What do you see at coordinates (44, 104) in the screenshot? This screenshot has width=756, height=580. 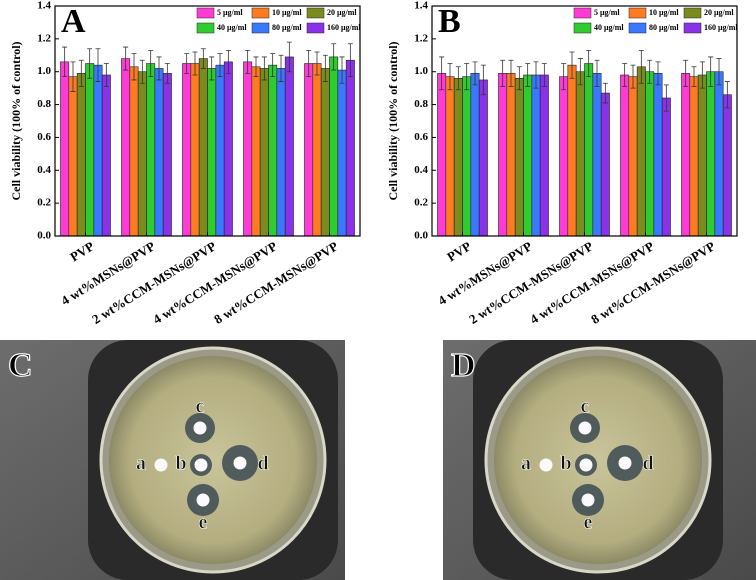 I see `y-tick-label: 0.8` at bounding box center [44, 104].